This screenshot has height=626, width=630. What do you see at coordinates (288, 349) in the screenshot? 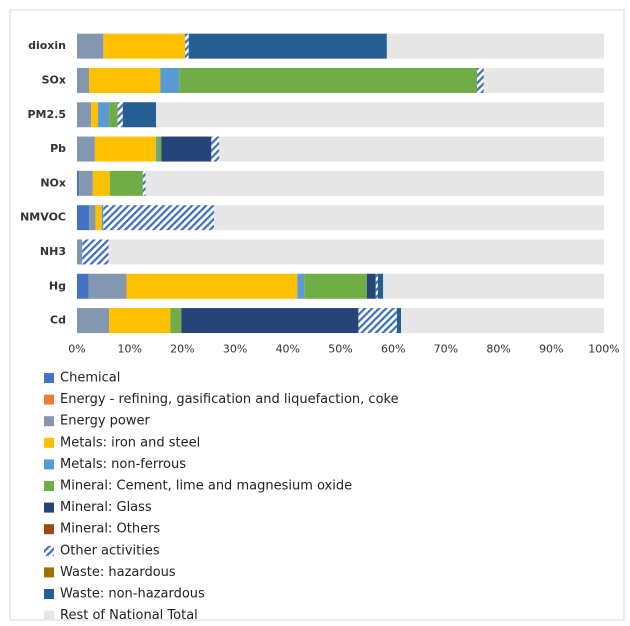
I see `x-tick-label: 40%` at bounding box center [288, 349].